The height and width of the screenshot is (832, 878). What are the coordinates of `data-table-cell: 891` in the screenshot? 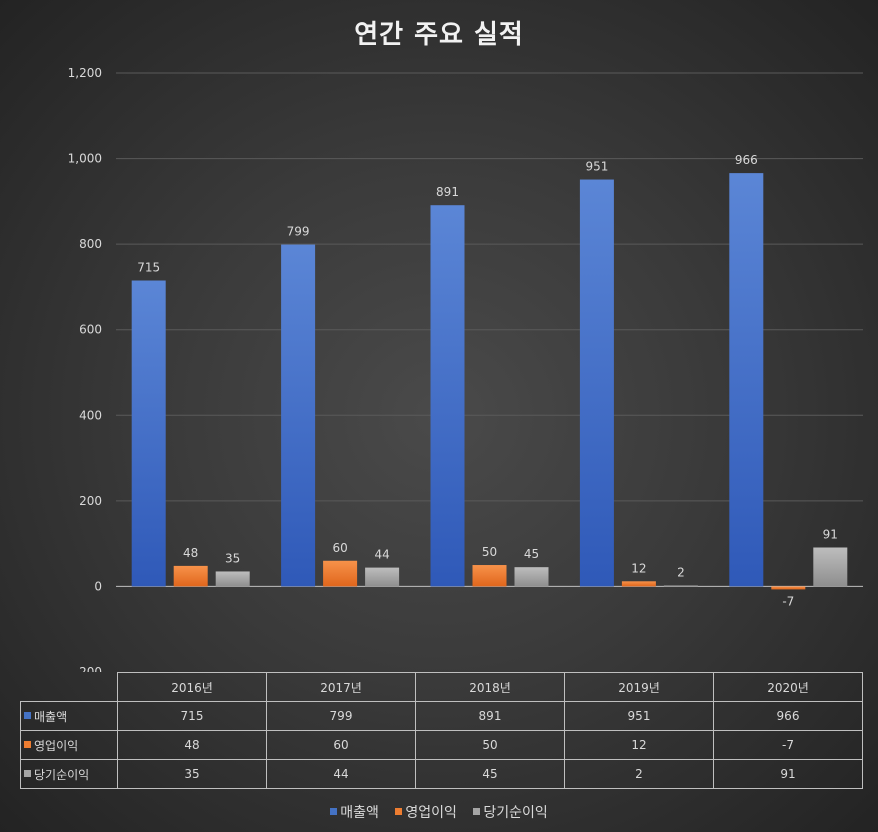 It's located at (490, 716).